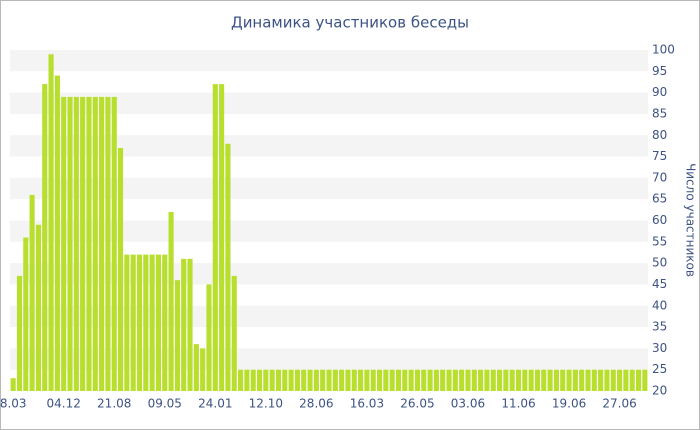 This screenshot has height=430, width=700. What do you see at coordinates (316, 404) in the screenshot?
I see `x-tick-label: 28.06` at bounding box center [316, 404].